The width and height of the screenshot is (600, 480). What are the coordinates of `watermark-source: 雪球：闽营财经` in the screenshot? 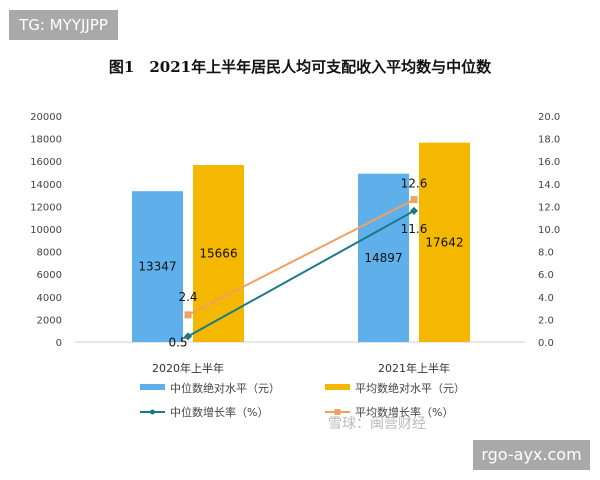 It's located at (377, 424).